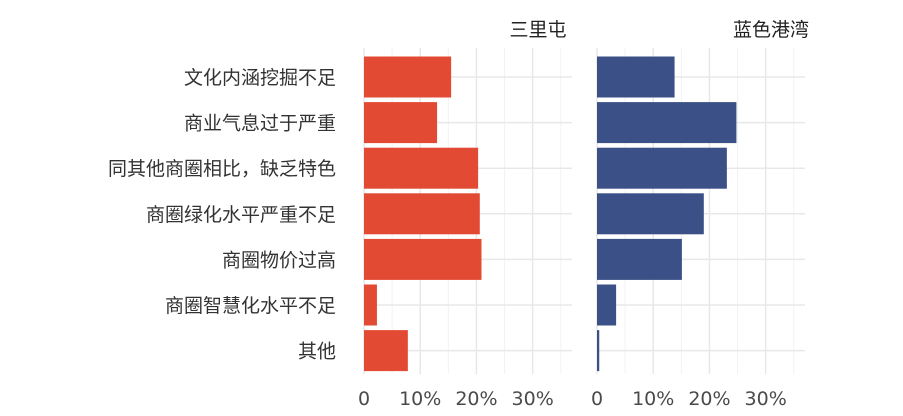 The image size is (903, 416). What do you see at coordinates (222, 169) in the screenshot?
I see `category-label: 同其他商圈相比，缺乏特色` at bounding box center [222, 169].